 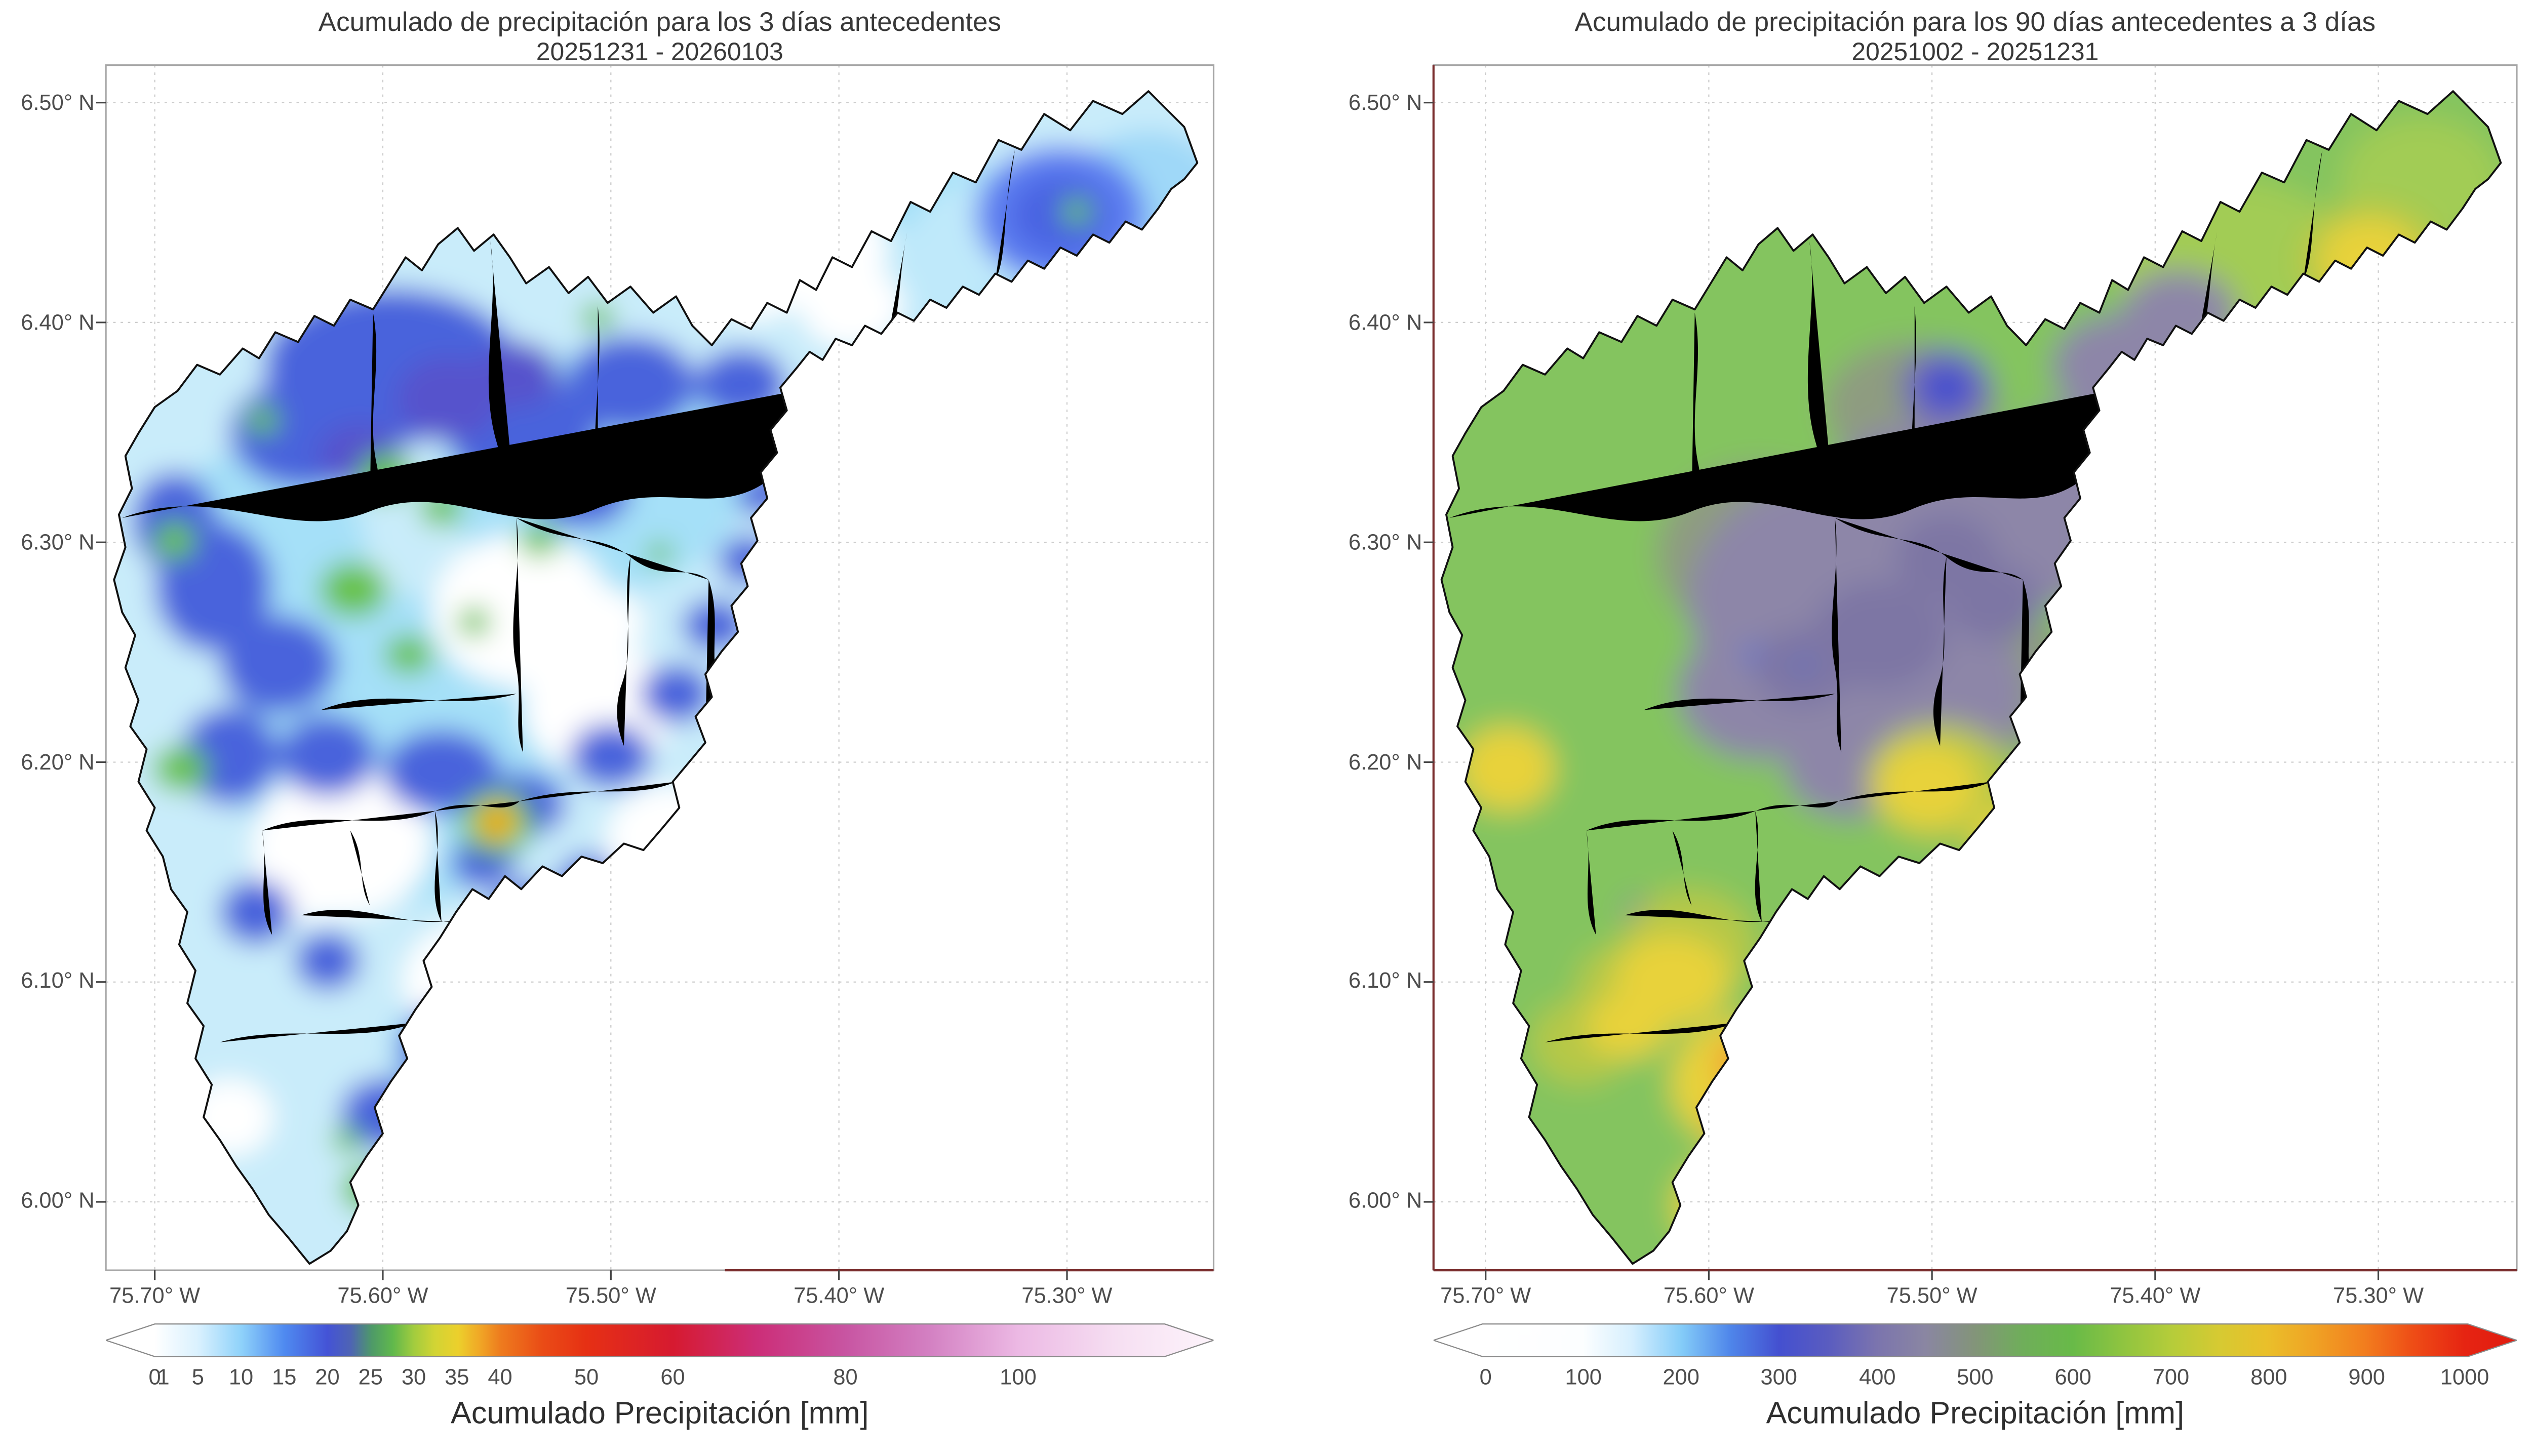 What do you see at coordinates (241, 1376) in the screenshot?
I see `colorbar-tick-label: 10` at bounding box center [241, 1376].